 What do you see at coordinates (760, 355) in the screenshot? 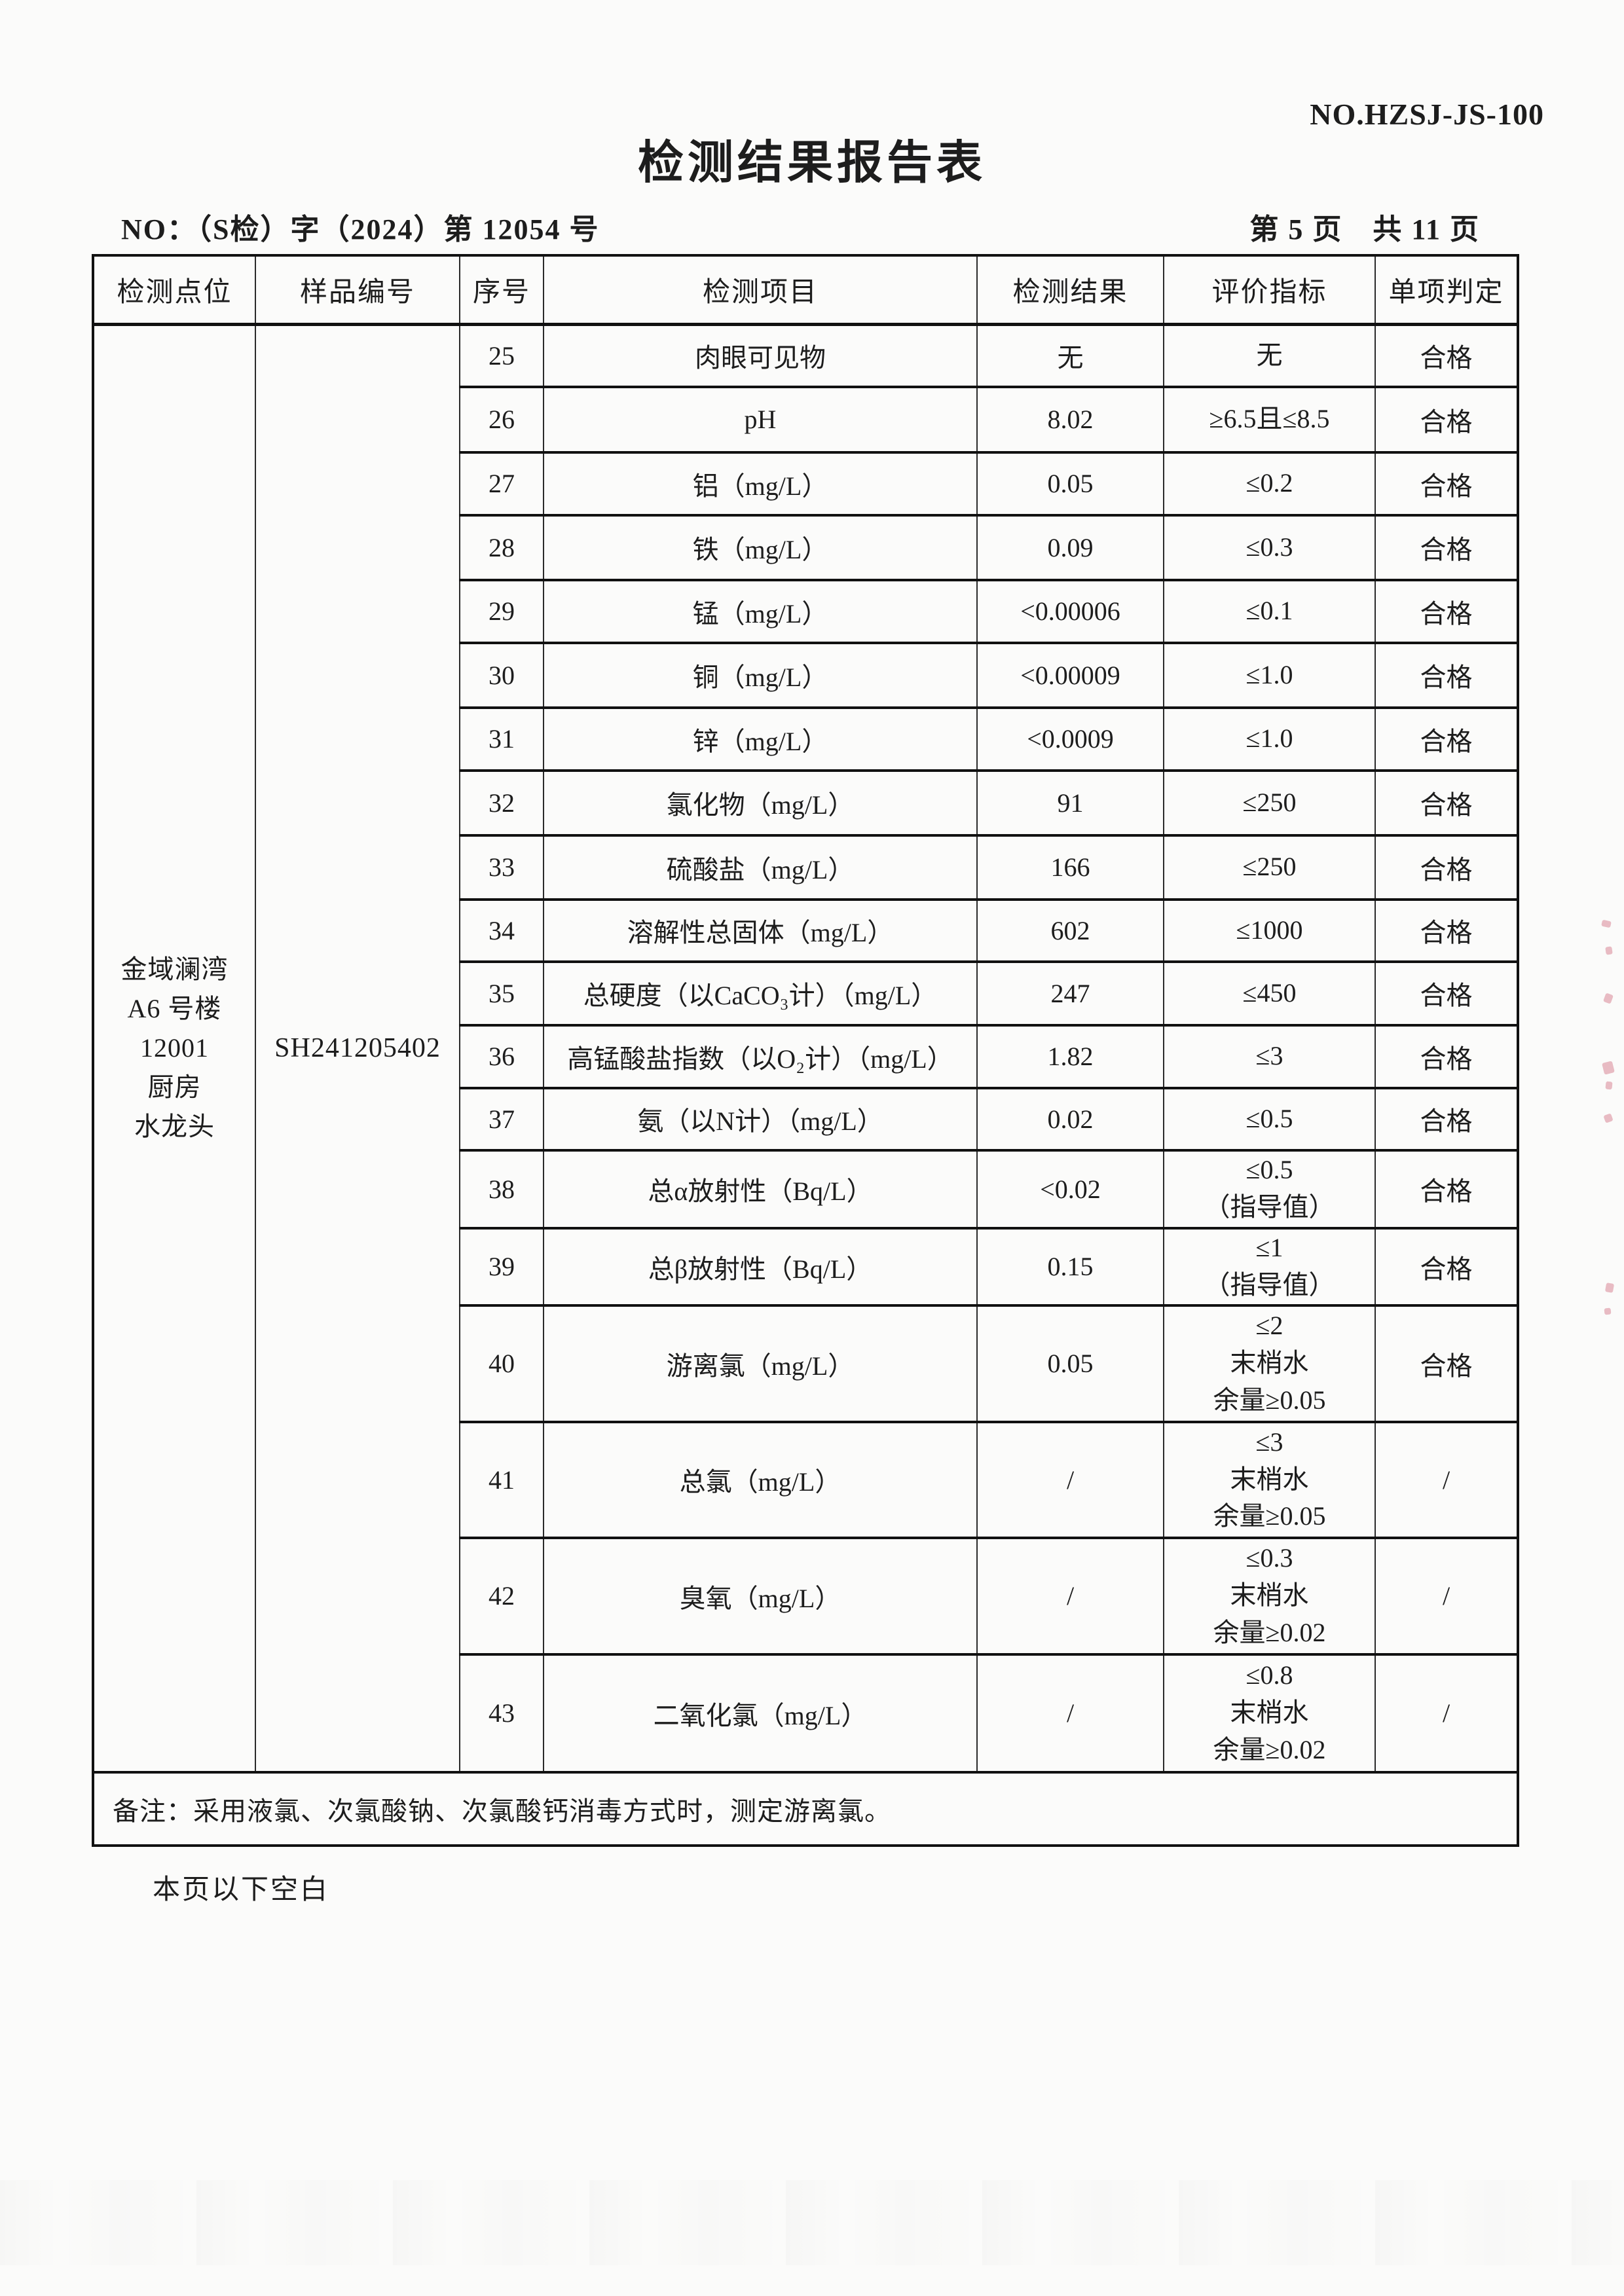
I see `row-item: 肉眼可见物` at bounding box center [760, 355].